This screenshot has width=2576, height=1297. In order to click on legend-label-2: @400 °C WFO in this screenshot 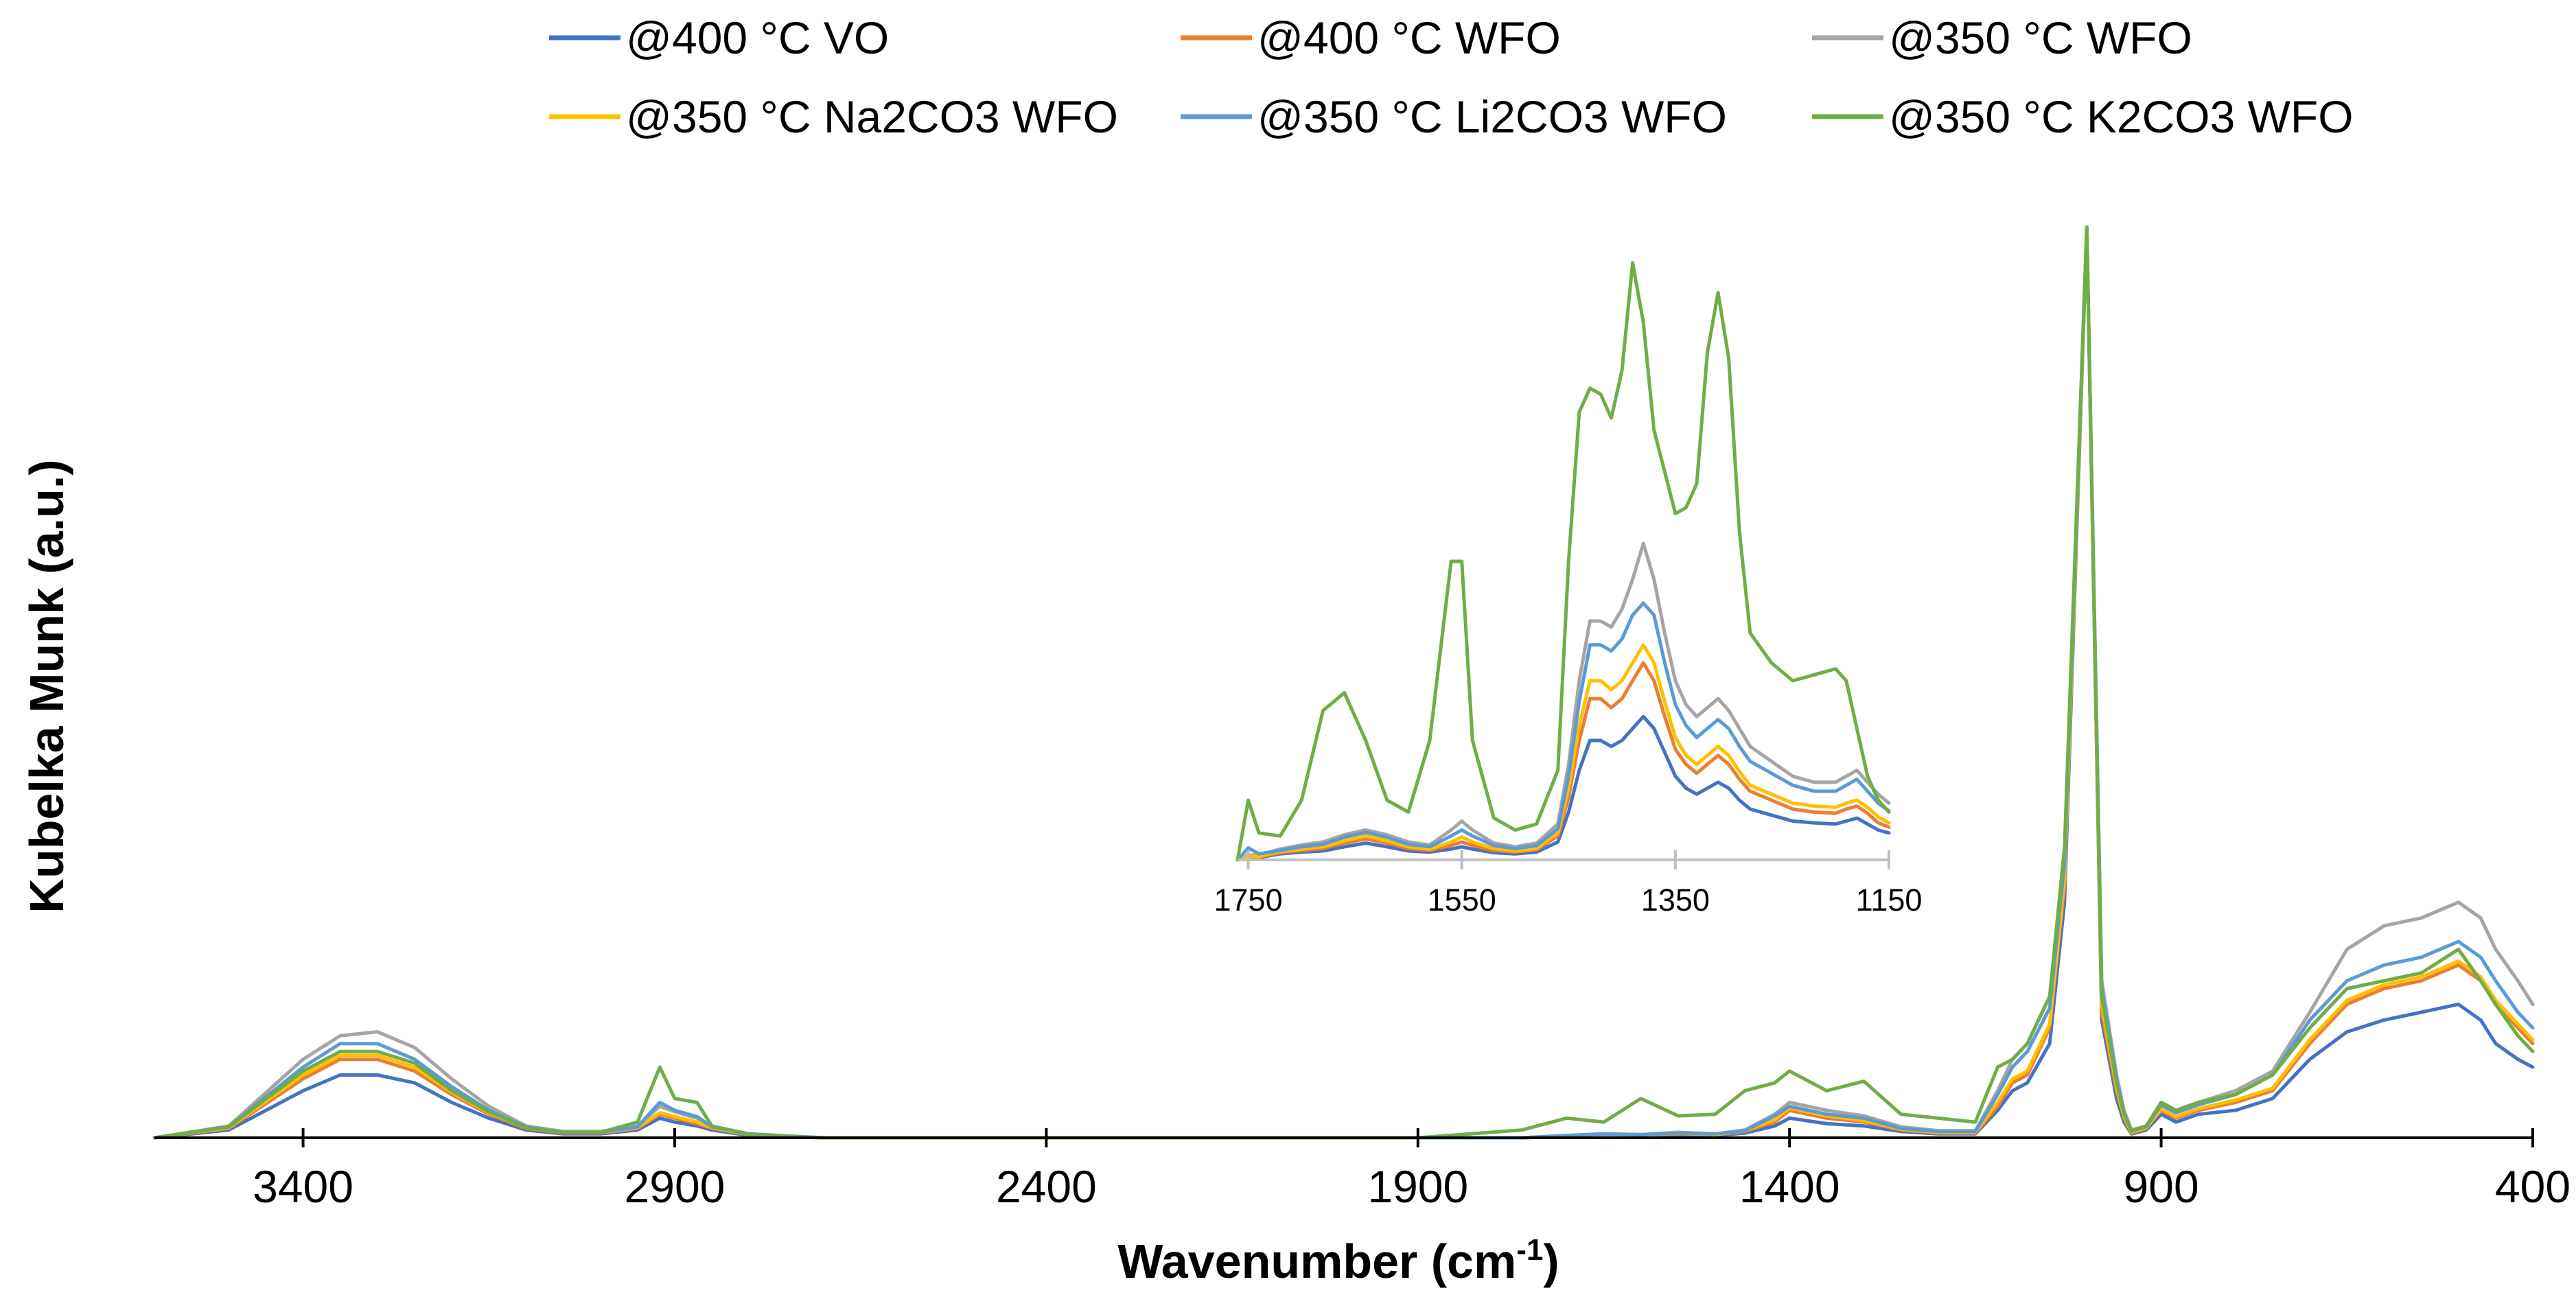, I will do `click(1409, 37)`.